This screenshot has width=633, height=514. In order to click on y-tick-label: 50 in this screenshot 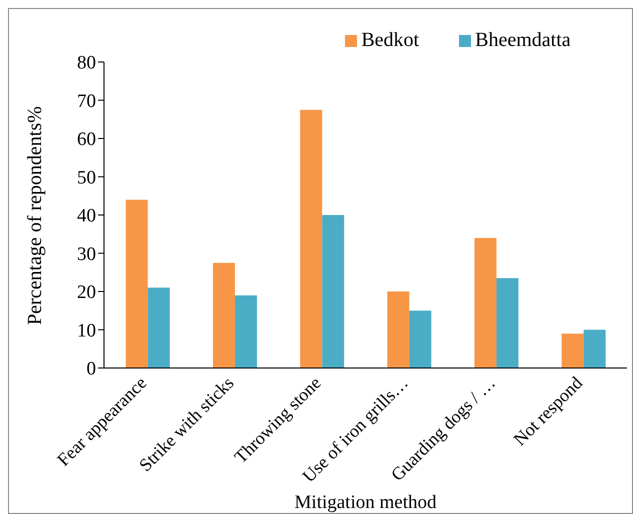, I will do `click(86, 177)`.